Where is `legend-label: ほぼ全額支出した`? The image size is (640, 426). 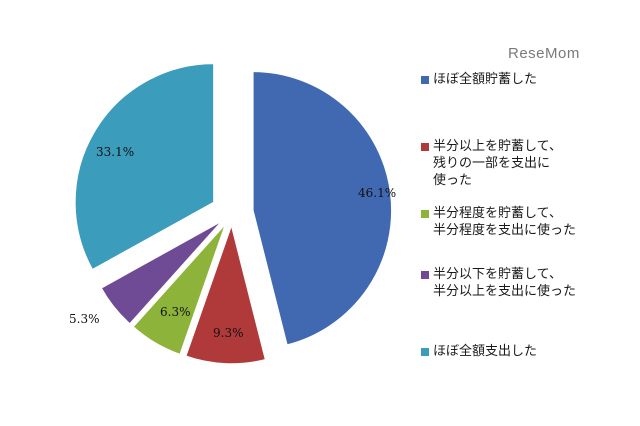 legend-label: ほぼ全額支出した is located at coordinates (485, 351).